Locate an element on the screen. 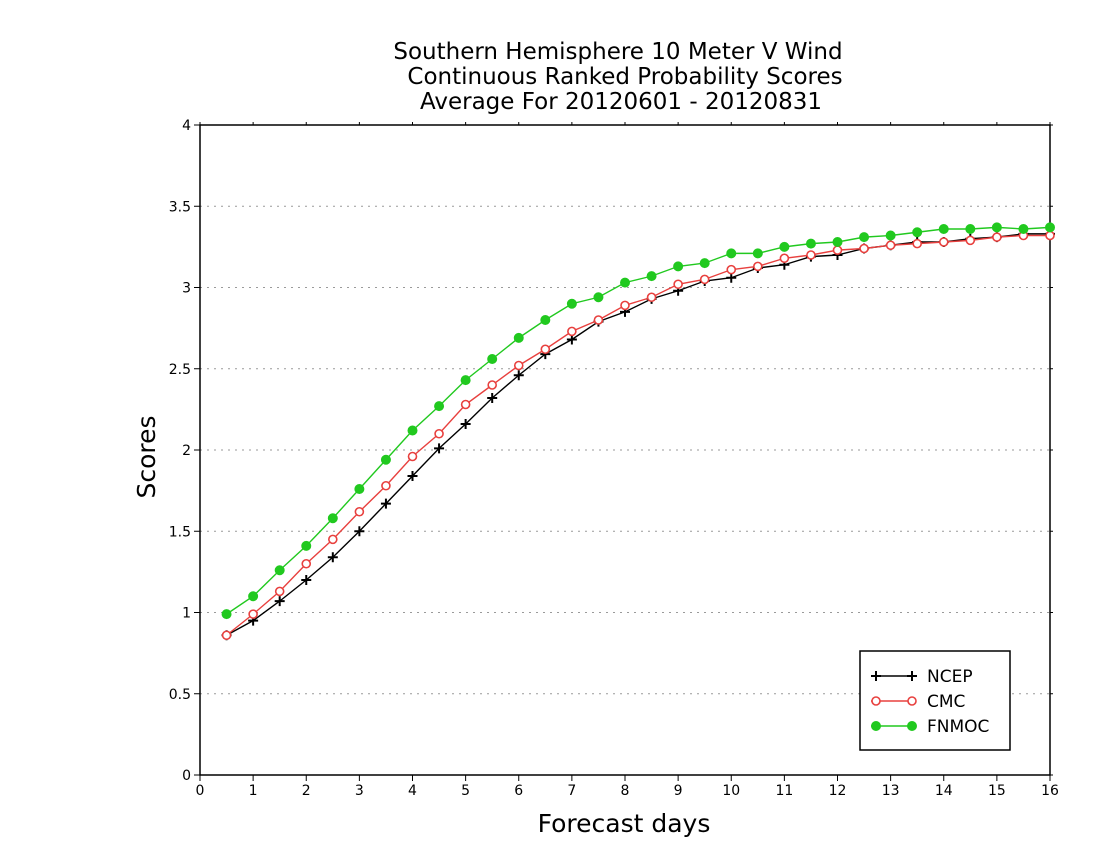 This screenshot has width=1100, height=850. chart-title-line-1: Southern Hemisphere 10 Meter V Wind is located at coordinates (617, 52).